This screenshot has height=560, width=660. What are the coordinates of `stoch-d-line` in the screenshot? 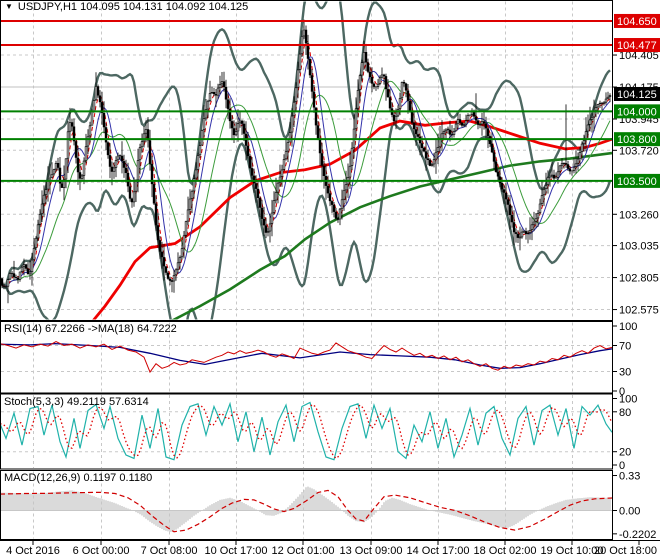 It's located at (306, 431).